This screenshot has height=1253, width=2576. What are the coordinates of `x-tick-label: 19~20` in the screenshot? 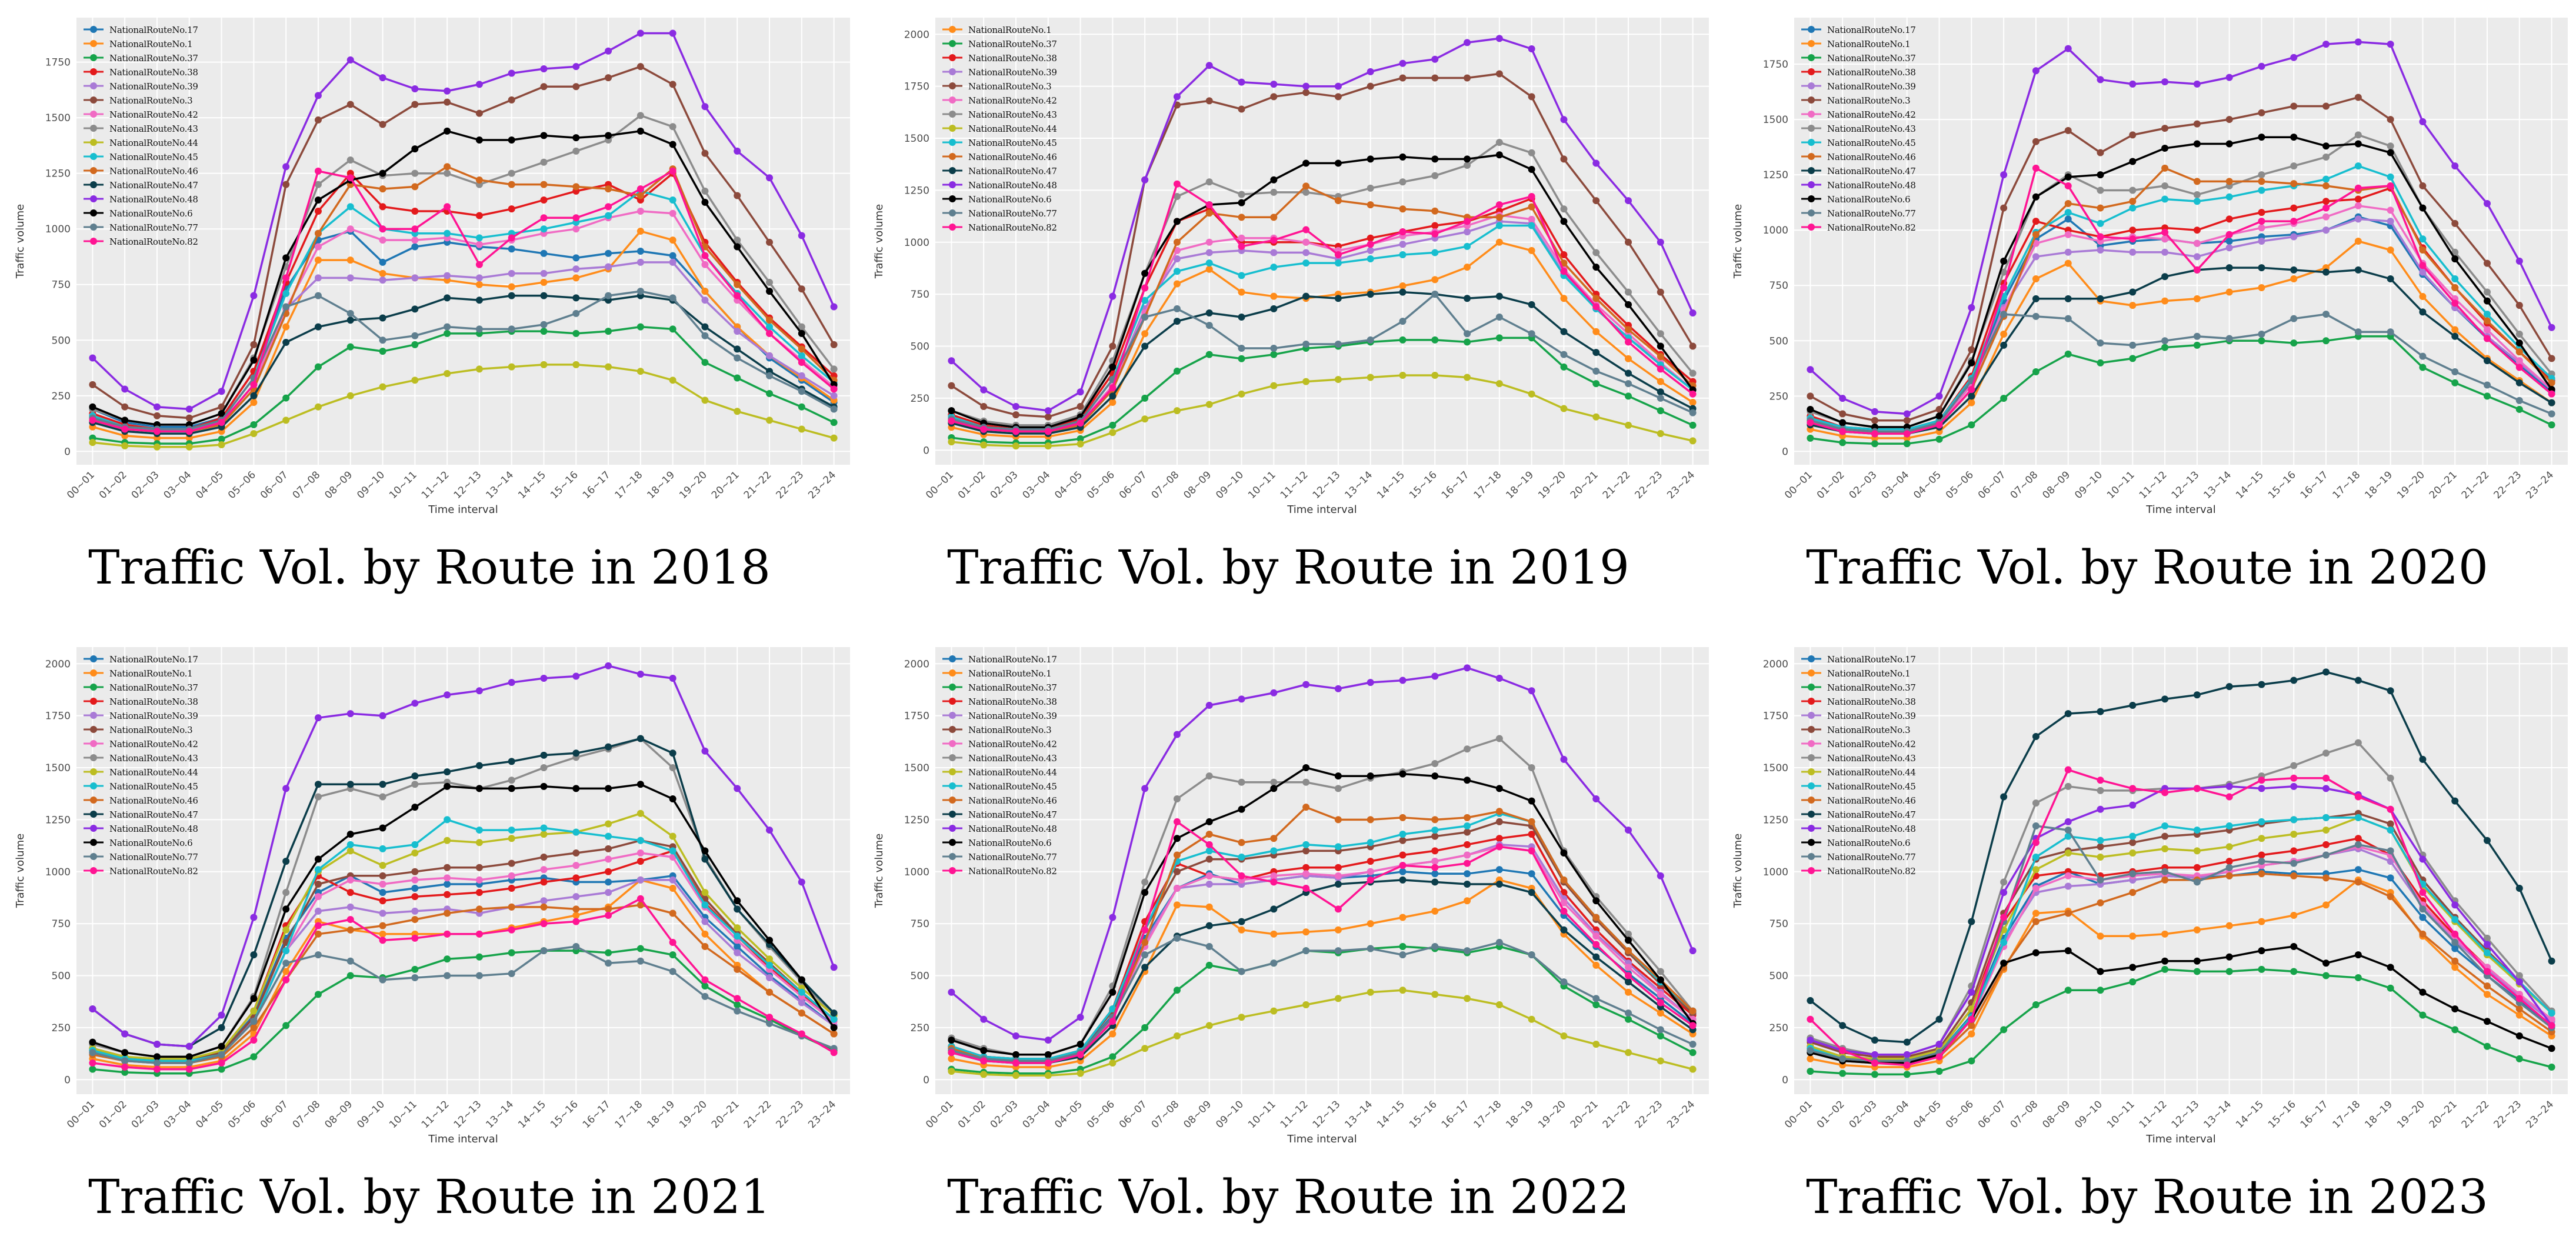 It's located at (693, 485).